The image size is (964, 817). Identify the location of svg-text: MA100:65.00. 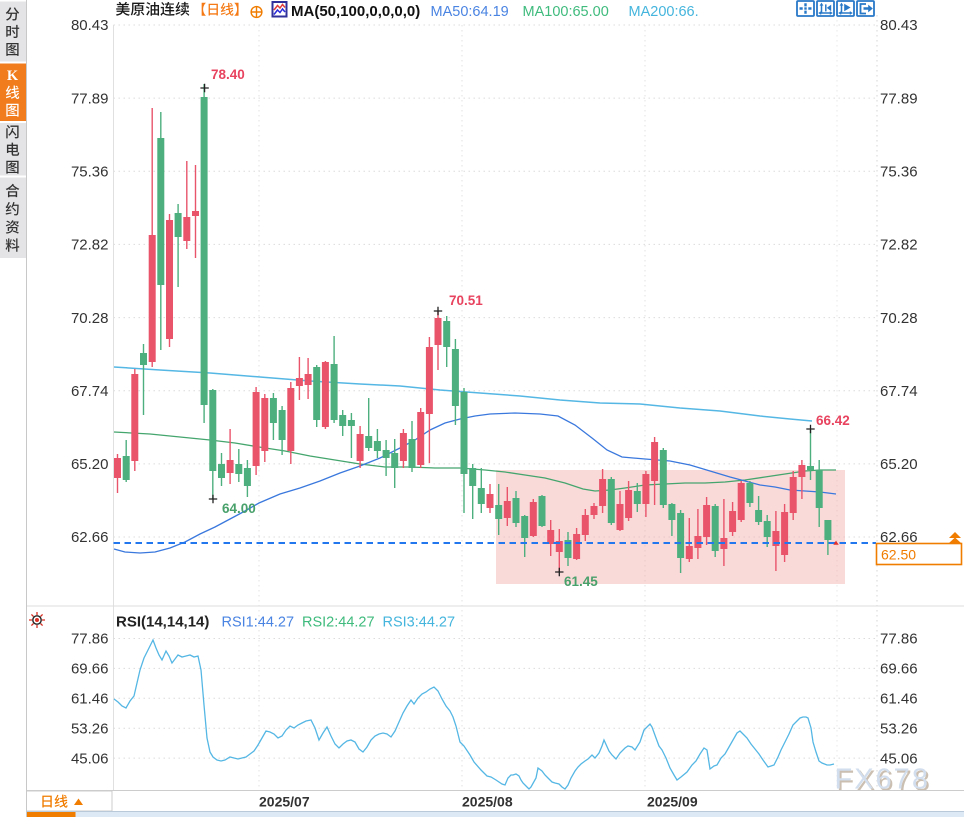
(566, 12).